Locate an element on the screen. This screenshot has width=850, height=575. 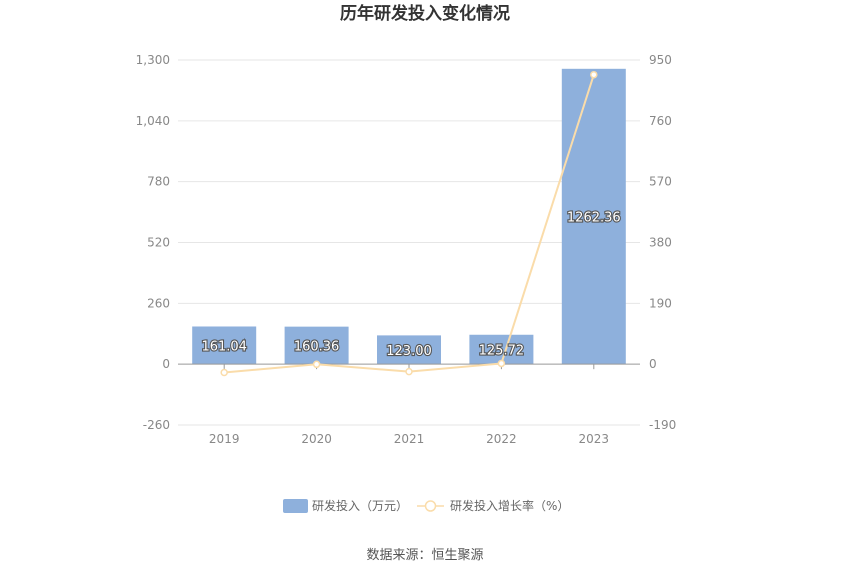
legend: 研发投入（万元） 研发投入增长率（%） is located at coordinates (426, 505).